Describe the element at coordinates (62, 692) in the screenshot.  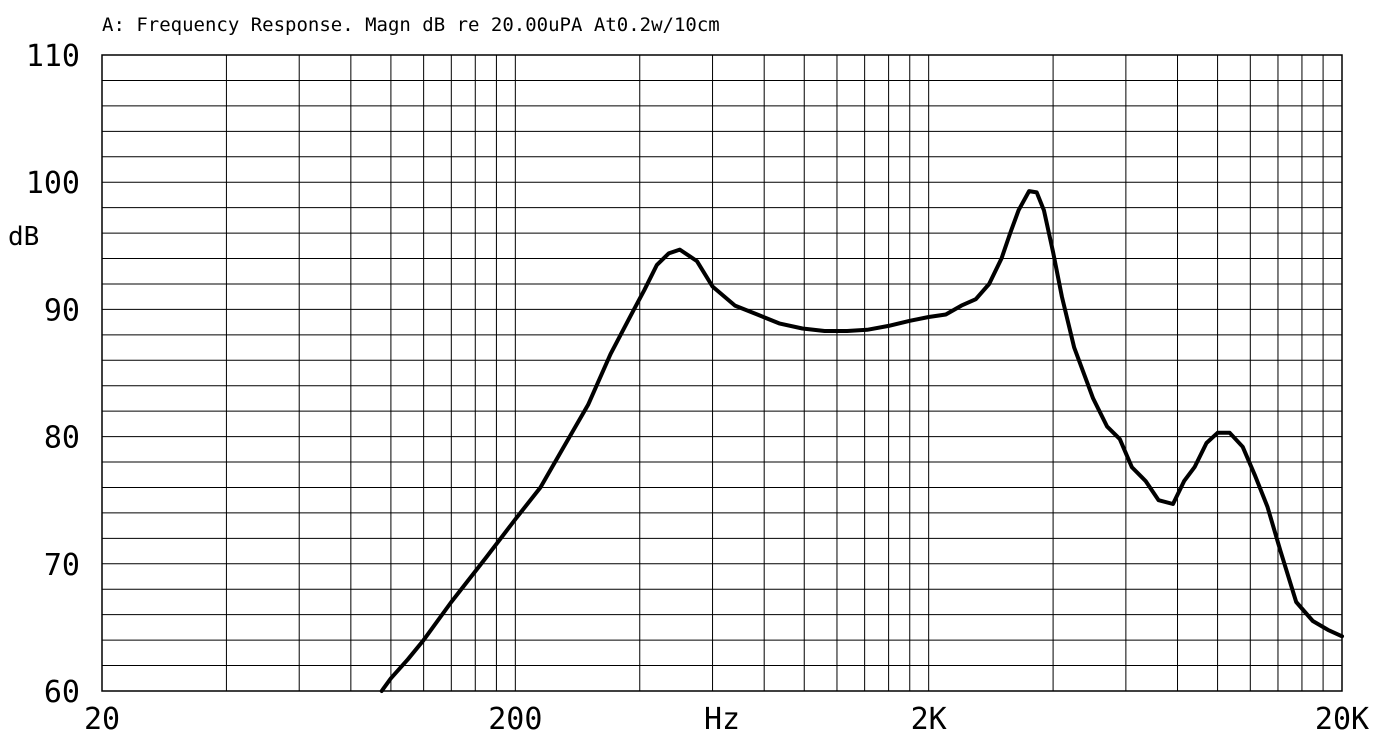
I see `y-tick-label: 60` at that location.